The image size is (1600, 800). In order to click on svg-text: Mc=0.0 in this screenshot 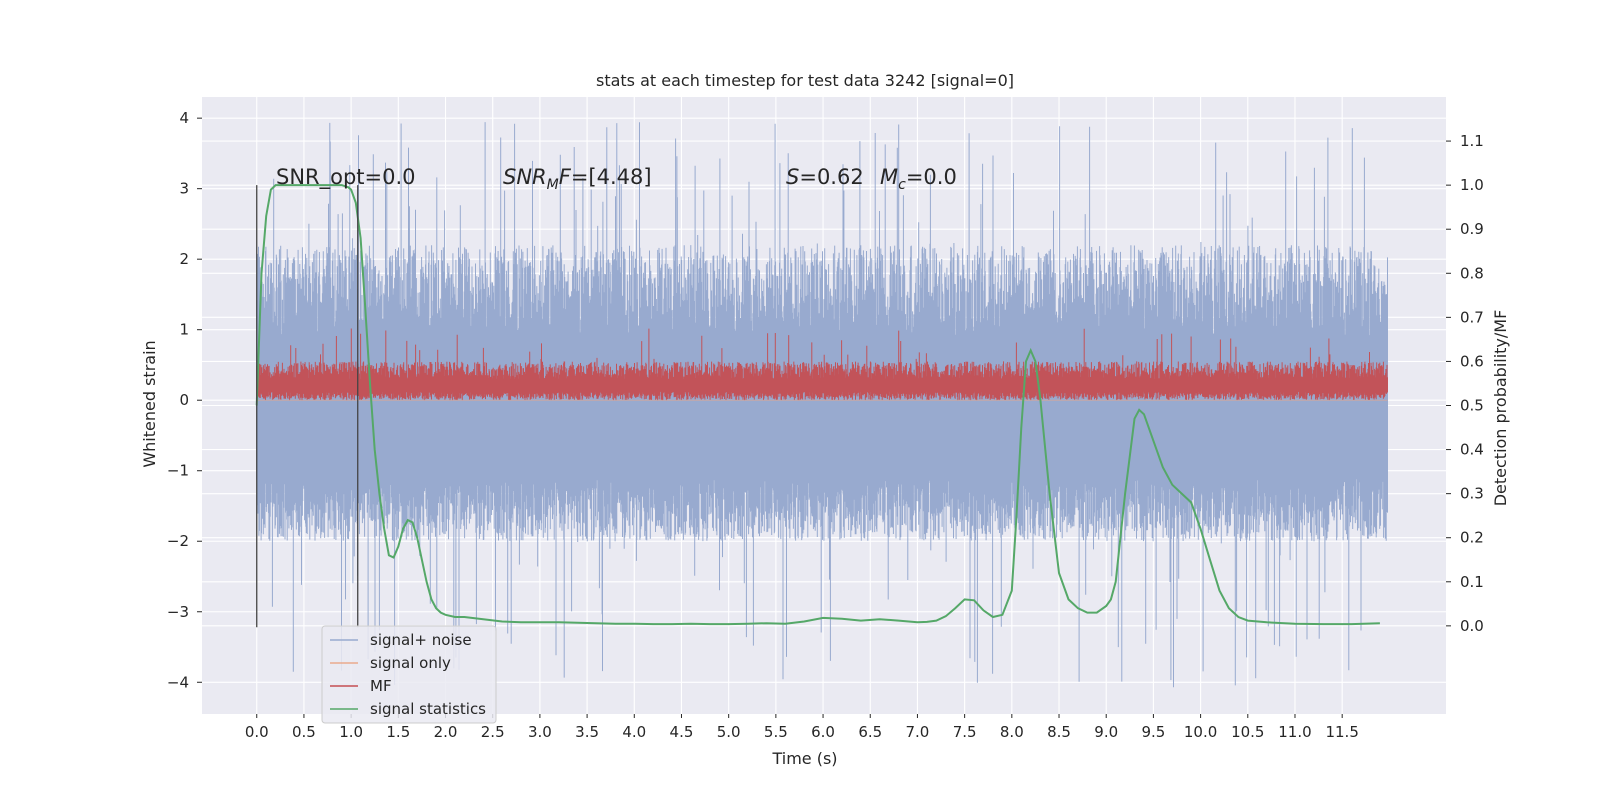, I will do `click(918, 179)`.